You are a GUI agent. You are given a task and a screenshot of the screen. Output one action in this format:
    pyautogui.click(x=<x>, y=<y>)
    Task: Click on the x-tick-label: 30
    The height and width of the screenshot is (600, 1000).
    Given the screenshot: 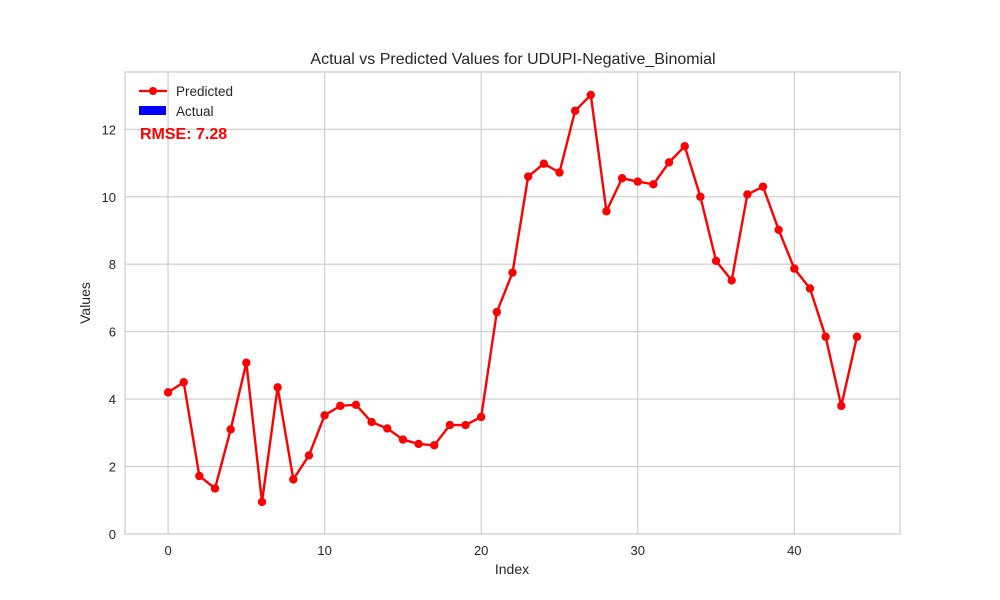 What is the action you would take?
    pyautogui.click(x=638, y=550)
    